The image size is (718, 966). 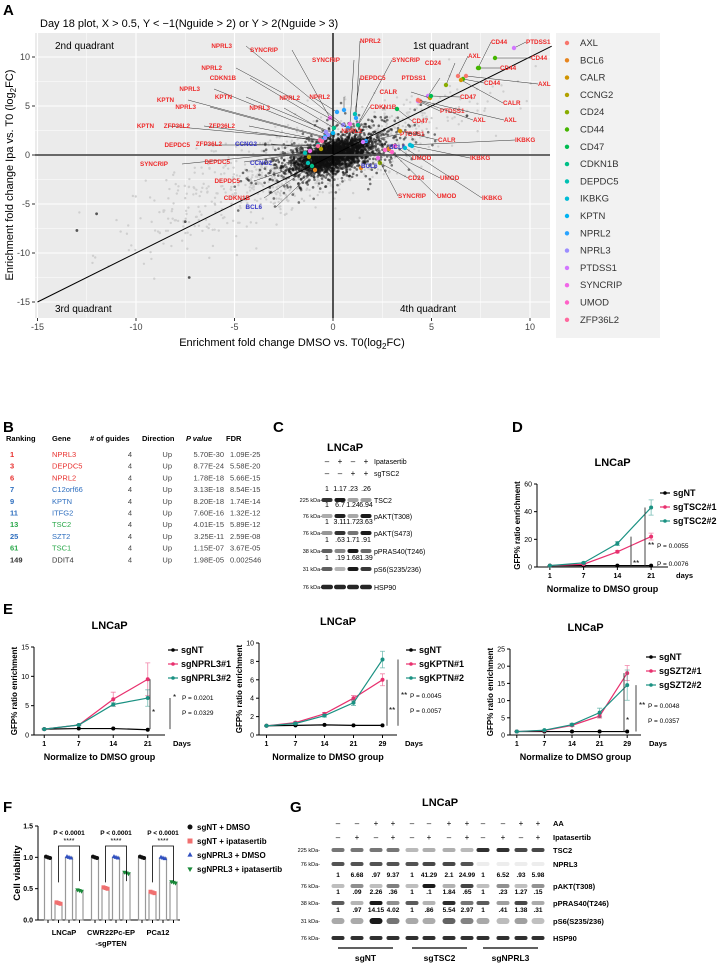 What do you see at coordinates (502, 910) in the screenshot?
I see `band-quantification: .41` at bounding box center [502, 910].